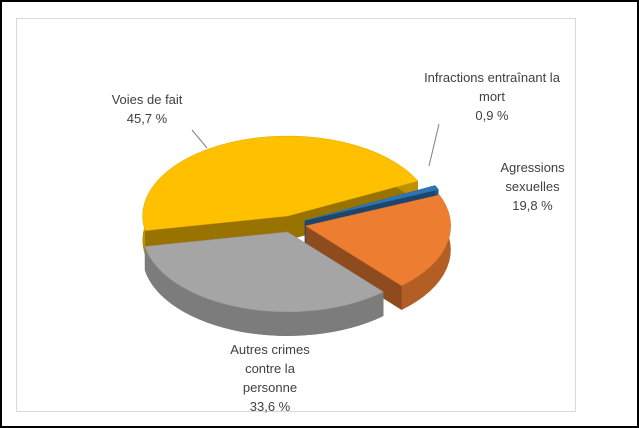 The image size is (639, 428). I want to click on slice-label: Autres crimes contre la personne 33,6 %, so click(270, 378).